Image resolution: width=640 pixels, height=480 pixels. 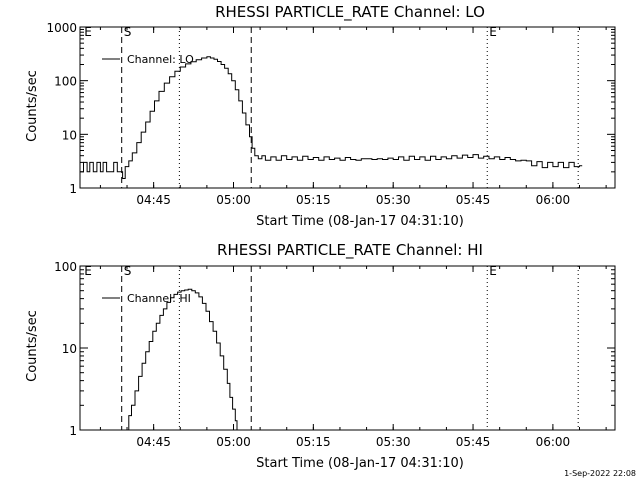 I want to click on legend: Channel: HI, so click(x=146, y=298).